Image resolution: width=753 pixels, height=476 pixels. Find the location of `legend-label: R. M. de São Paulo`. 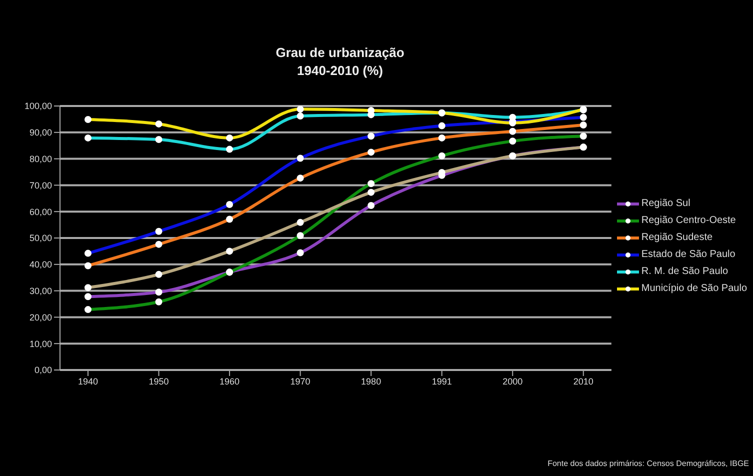

legend-label: R. M. de São Paulo is located at coordinates (684, 271).